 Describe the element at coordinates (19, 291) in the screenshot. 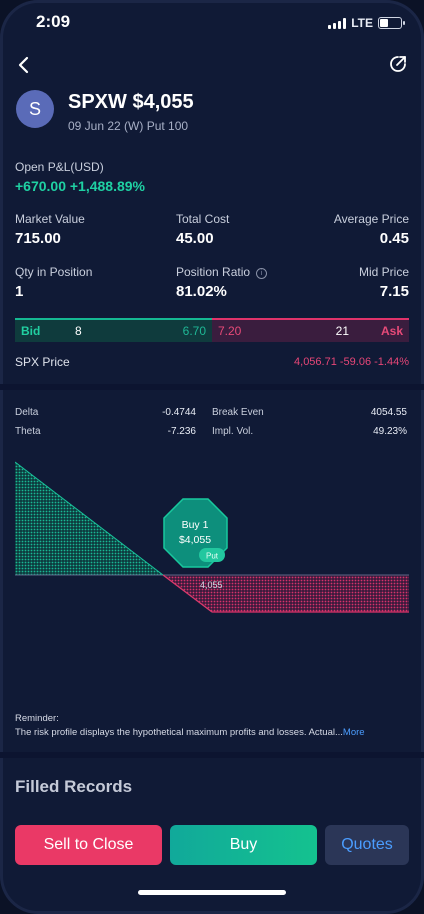

I see `qty-value: 1` at that location.